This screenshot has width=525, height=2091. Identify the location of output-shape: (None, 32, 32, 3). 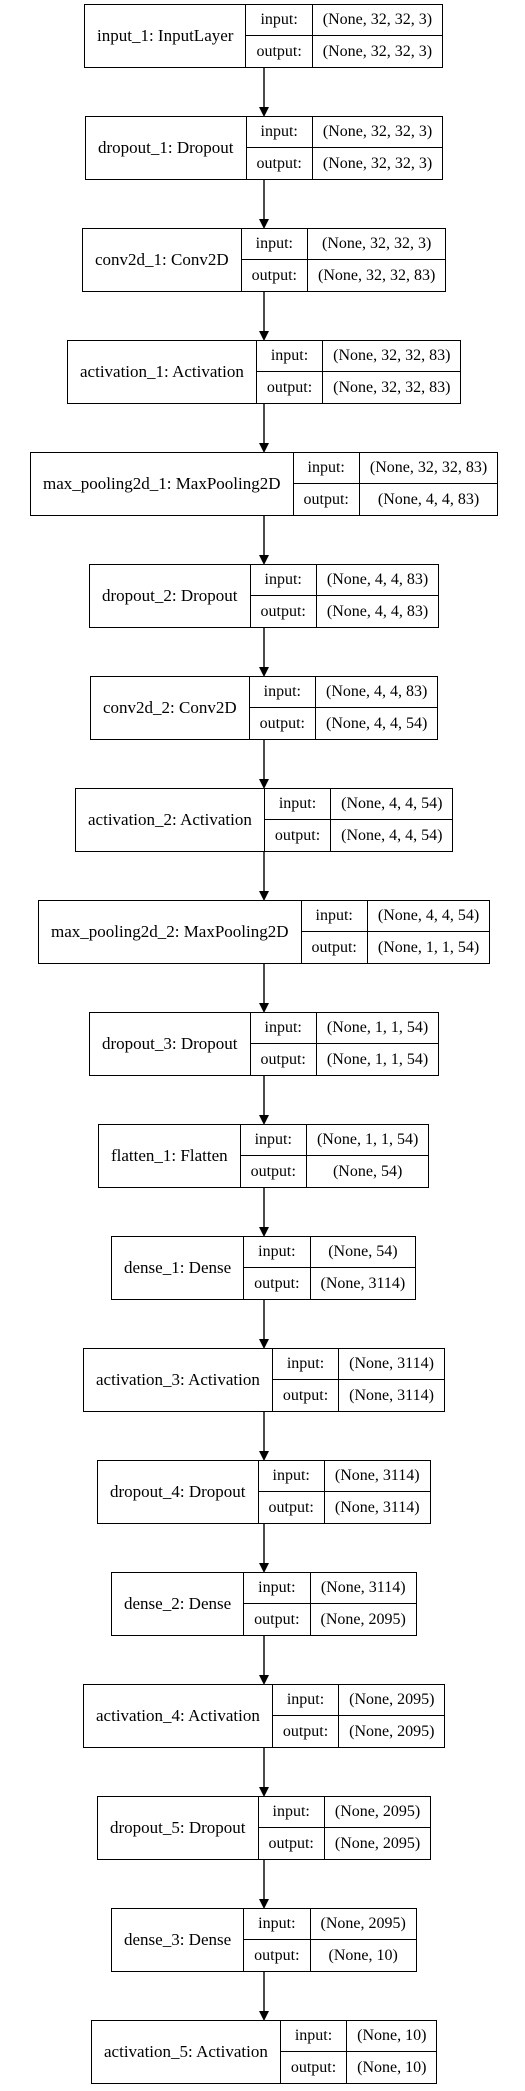
(377, 163).